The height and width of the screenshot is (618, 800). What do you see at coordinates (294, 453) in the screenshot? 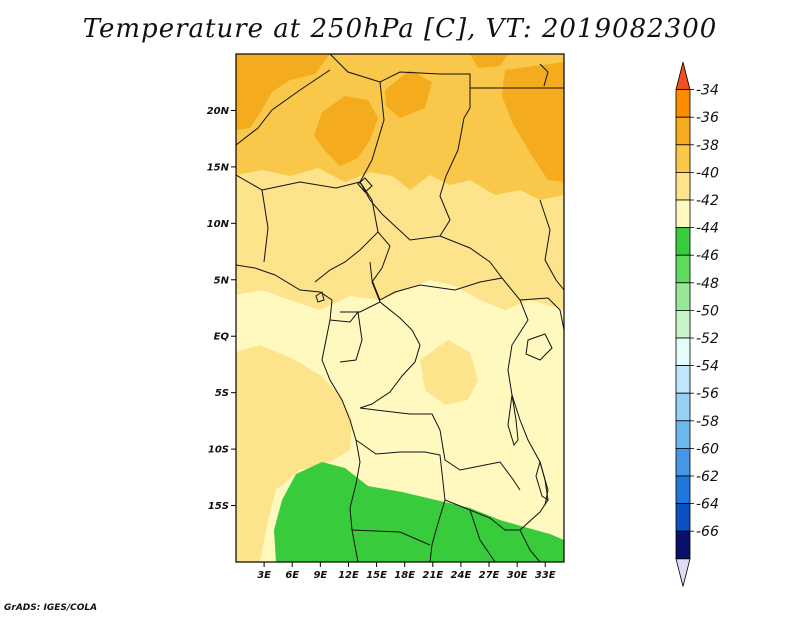
I see `field-band-40-42-southwest` at bounding box center [294, 453].